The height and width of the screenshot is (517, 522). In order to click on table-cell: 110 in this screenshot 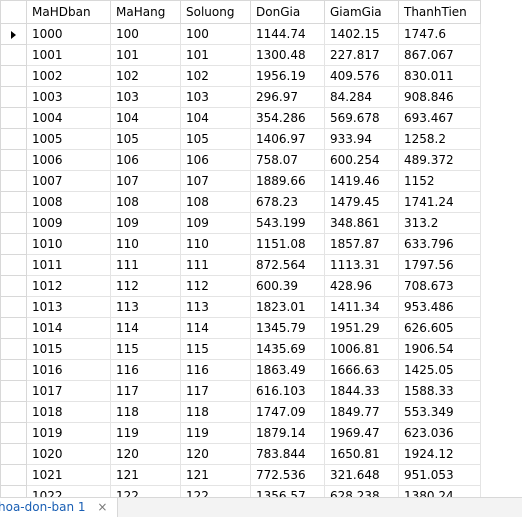, I will do `click(145, 244)`.